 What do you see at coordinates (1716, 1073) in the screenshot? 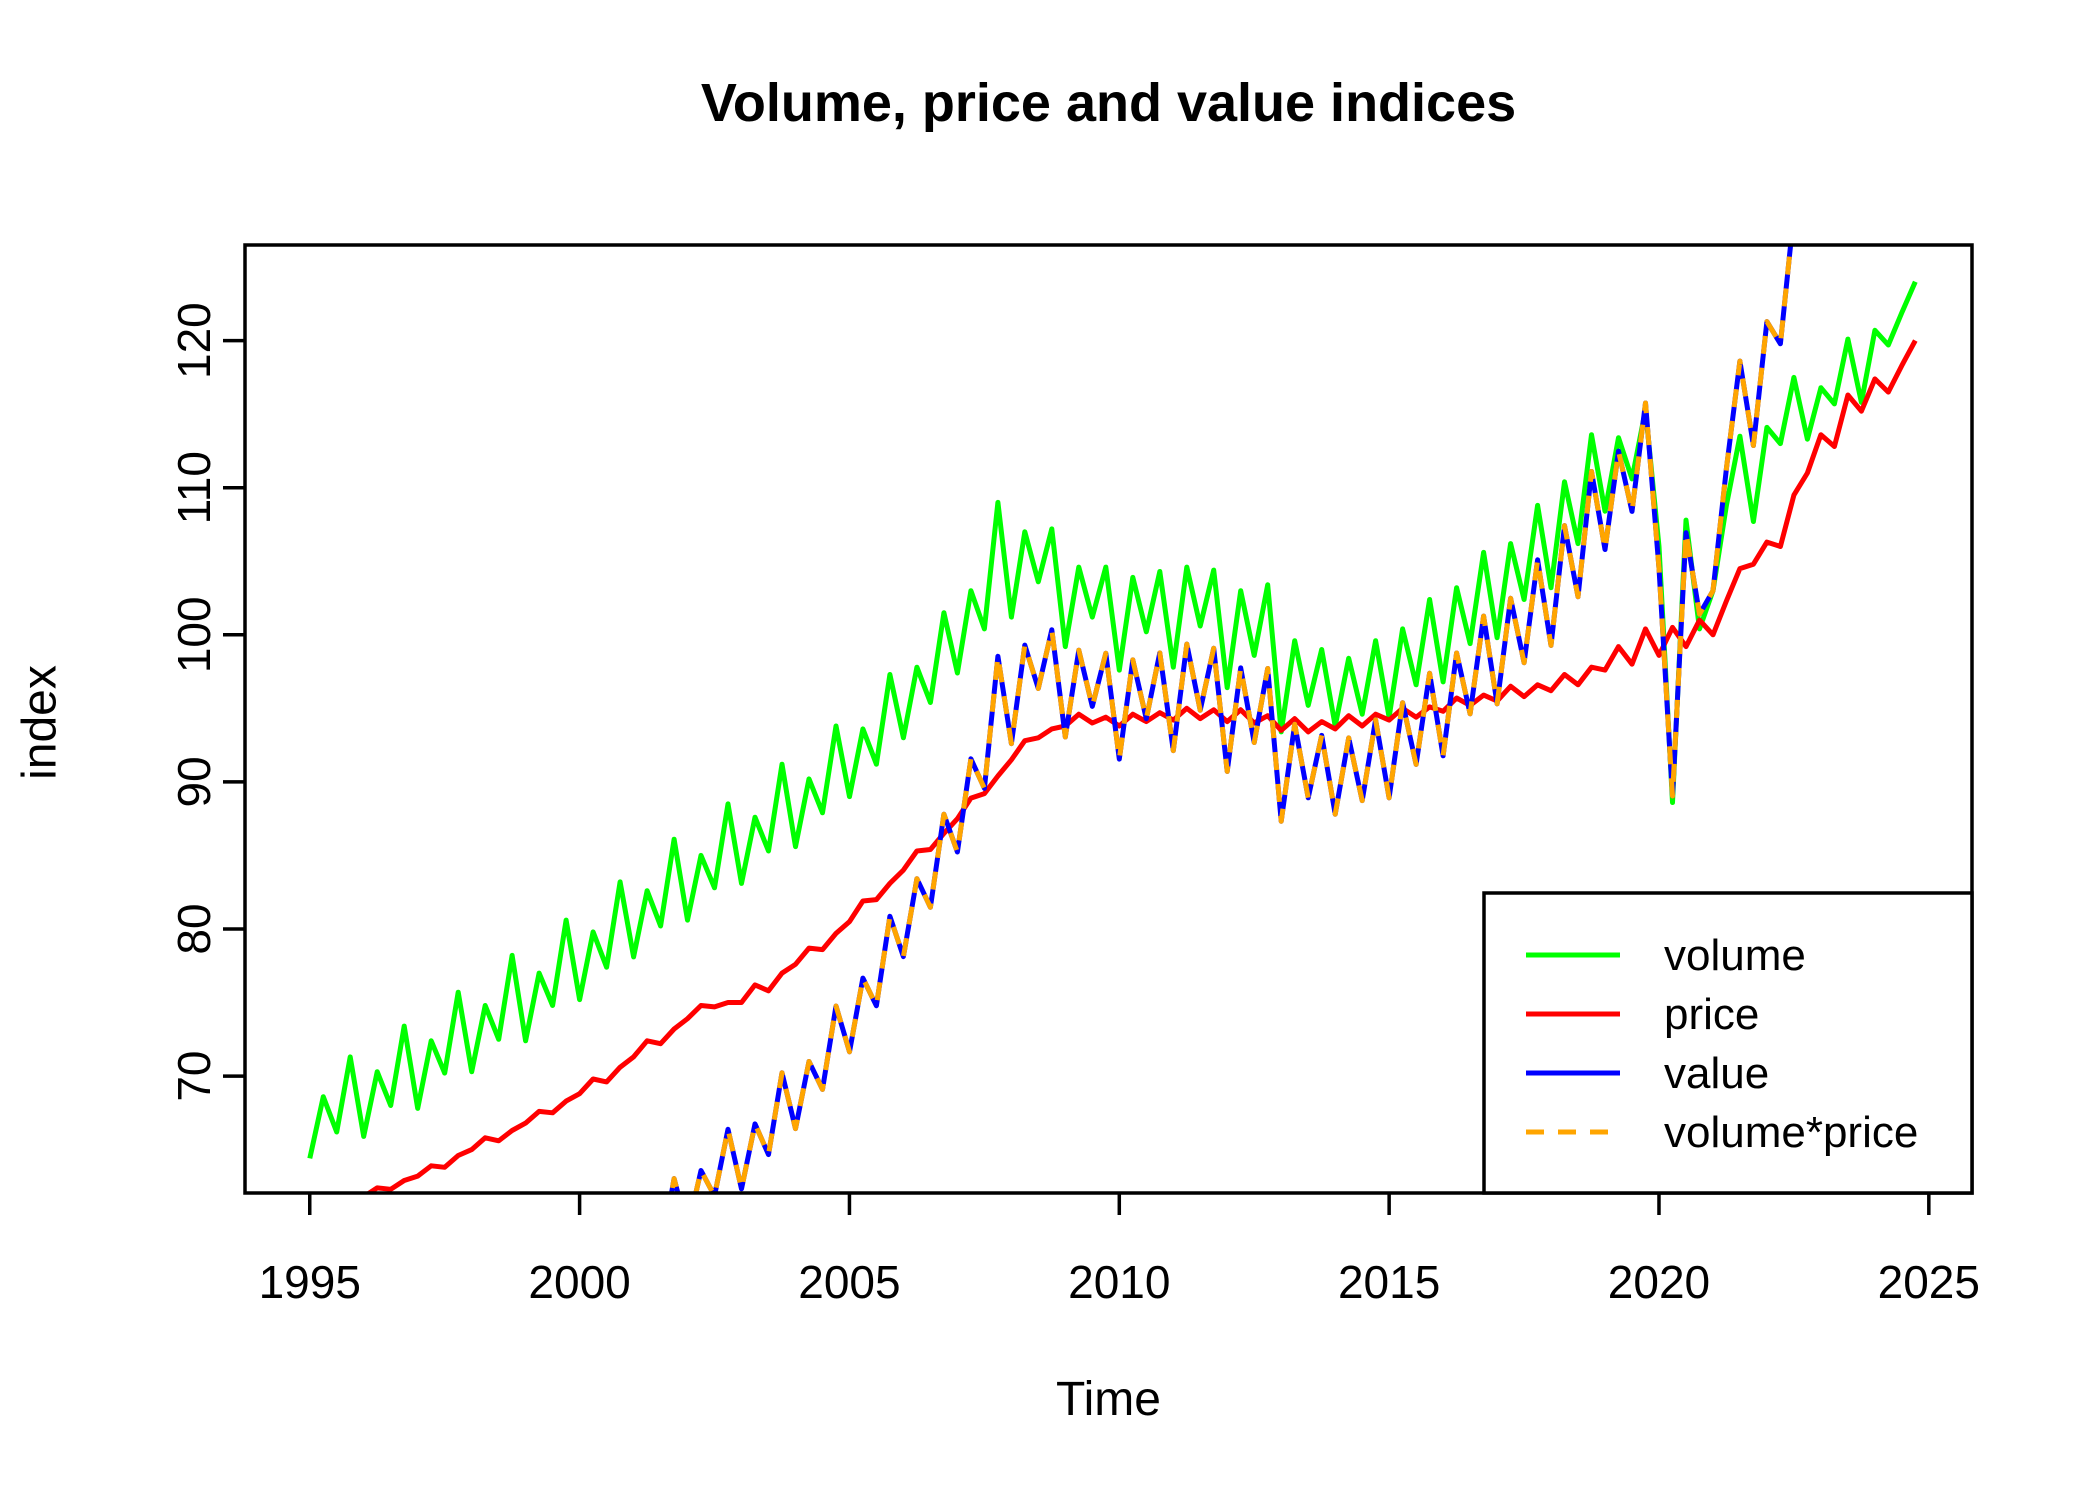
I see `legend-label-value: value` at bounding box center [1716, 1073].